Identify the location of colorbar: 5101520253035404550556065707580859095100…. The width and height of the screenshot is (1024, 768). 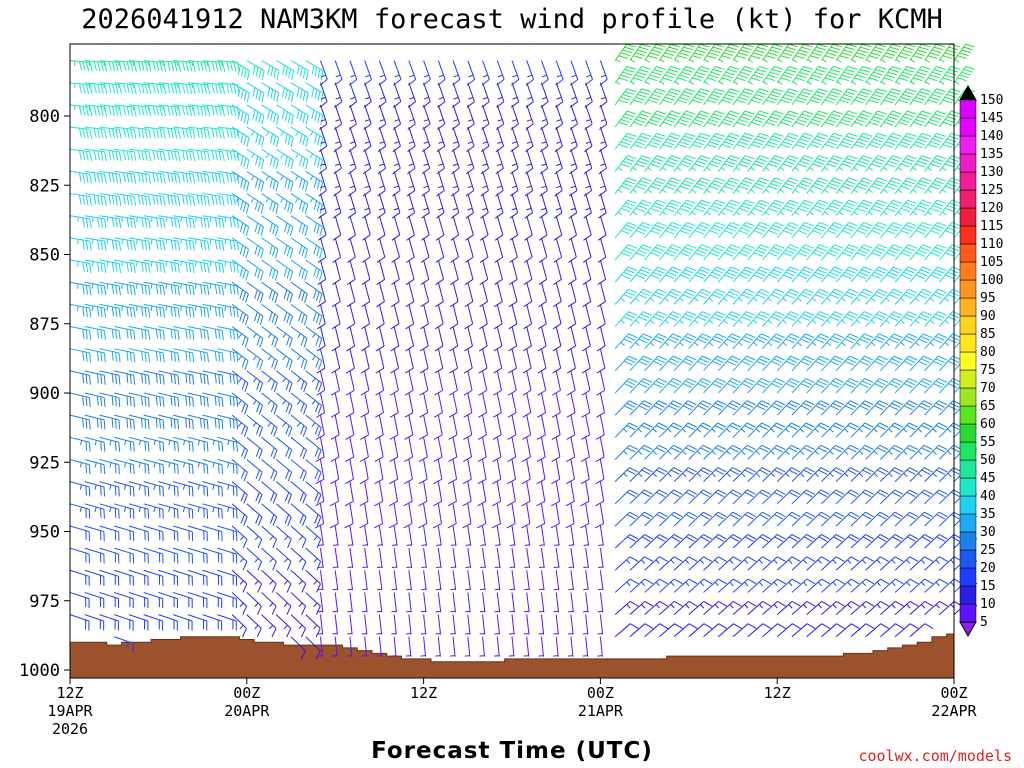
(981, 361).